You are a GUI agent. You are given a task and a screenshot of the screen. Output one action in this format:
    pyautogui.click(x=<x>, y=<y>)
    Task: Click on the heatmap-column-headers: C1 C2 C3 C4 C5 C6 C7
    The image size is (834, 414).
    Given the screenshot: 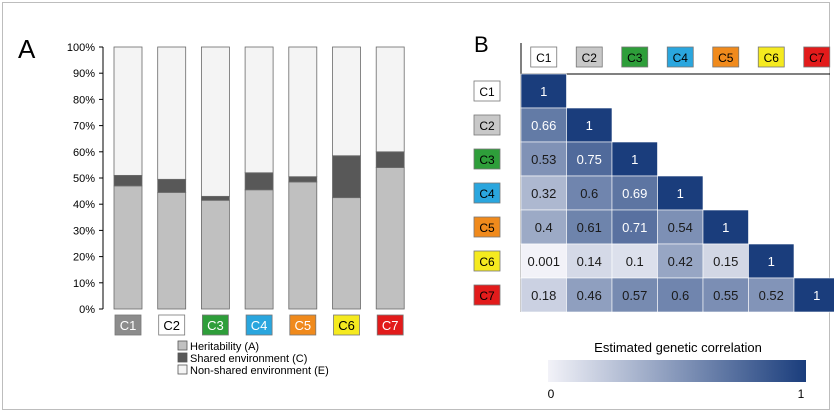 What is the action you would take?
    pyautogui.click(x=680, y=57)
    